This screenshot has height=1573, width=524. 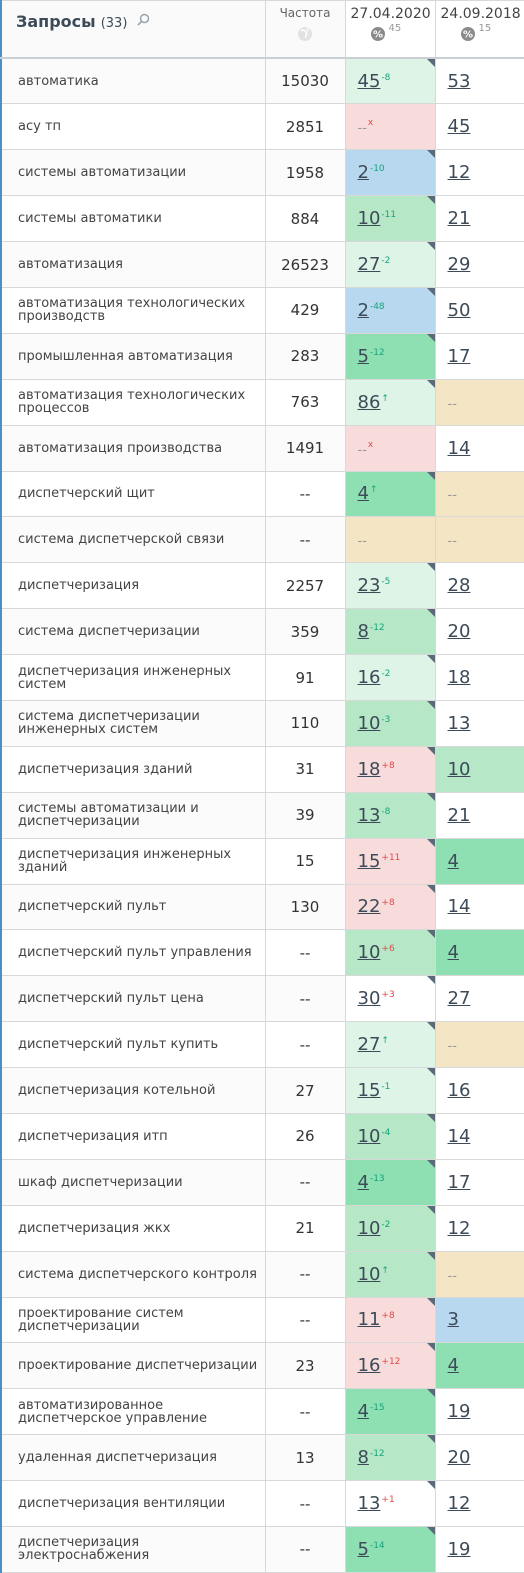 I want to click on position-link: 3, so click(x=453, y=1320).